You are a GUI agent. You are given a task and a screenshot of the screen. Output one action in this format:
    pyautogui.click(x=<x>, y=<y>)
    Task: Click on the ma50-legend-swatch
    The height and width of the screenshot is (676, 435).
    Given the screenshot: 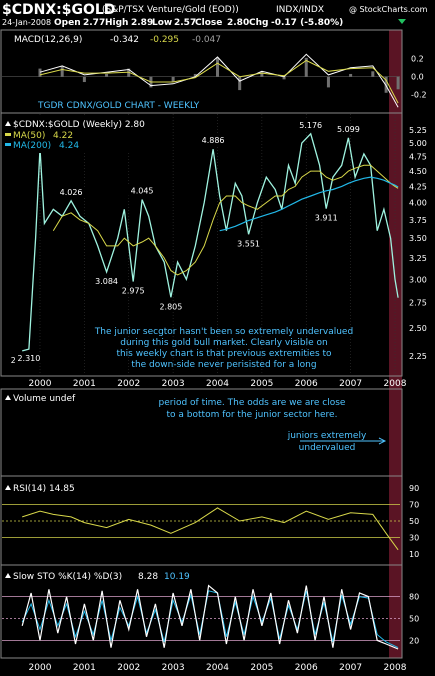 What is the action you would take?
    pyautogui.click(x=8, y=134)
    